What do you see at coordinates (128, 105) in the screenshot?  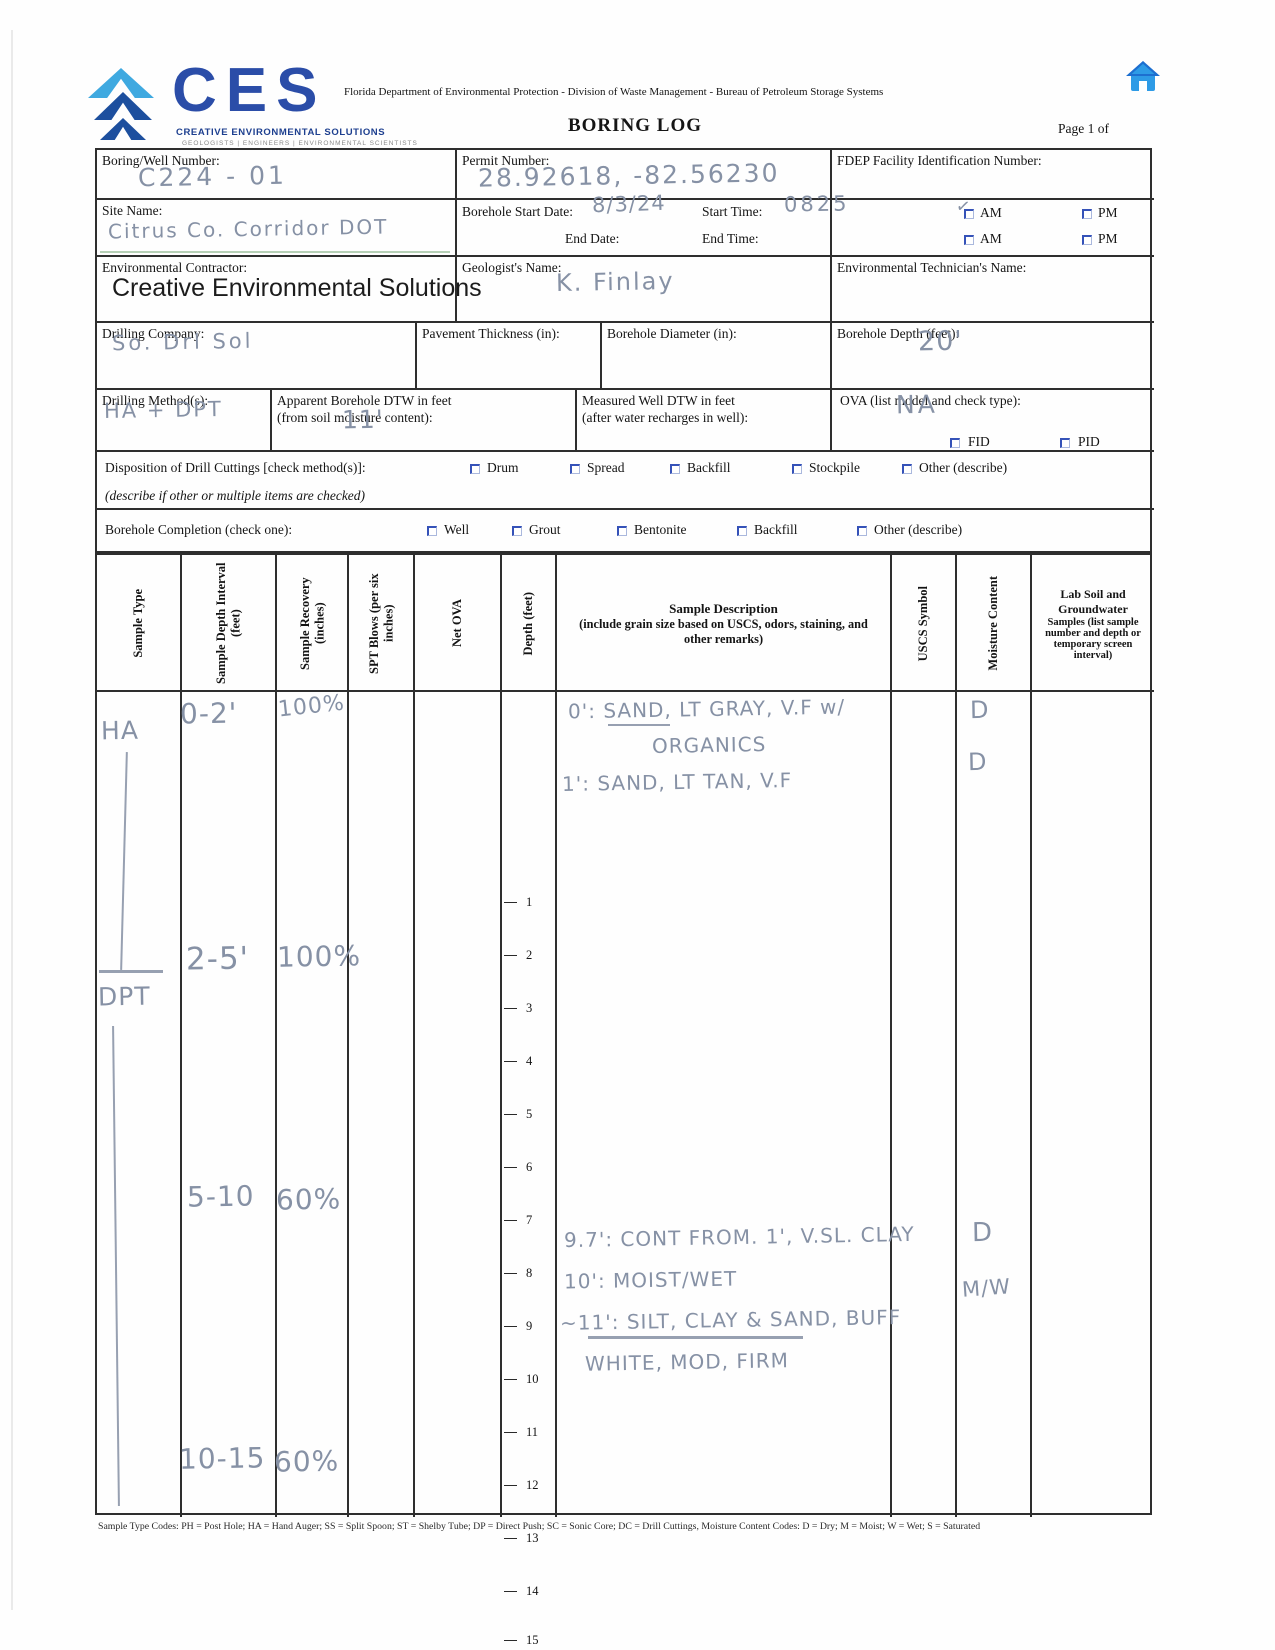 I see `ces-logo` at bounding box center [128, 105].